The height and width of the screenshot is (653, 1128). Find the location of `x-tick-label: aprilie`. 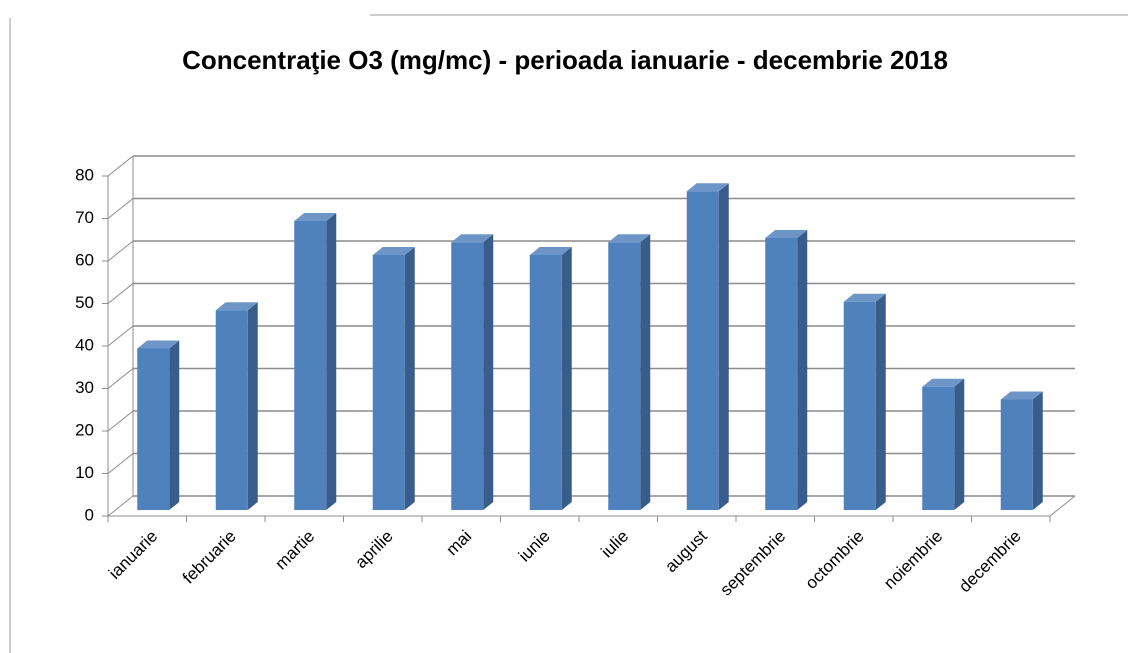

x-tick-label: aprilie is located at coordinates (374, 550).